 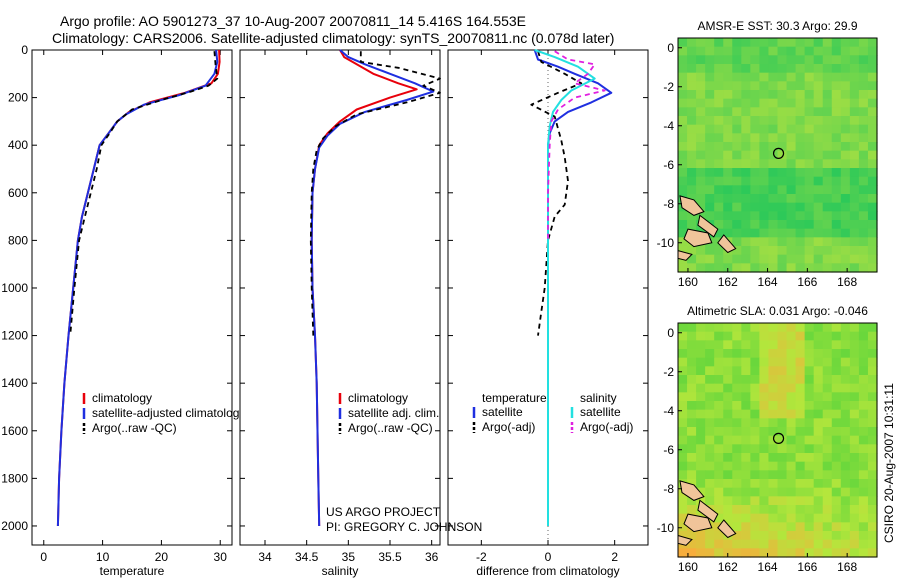 I want to click on y-tick-label: 0, so click(x=670, y=333).